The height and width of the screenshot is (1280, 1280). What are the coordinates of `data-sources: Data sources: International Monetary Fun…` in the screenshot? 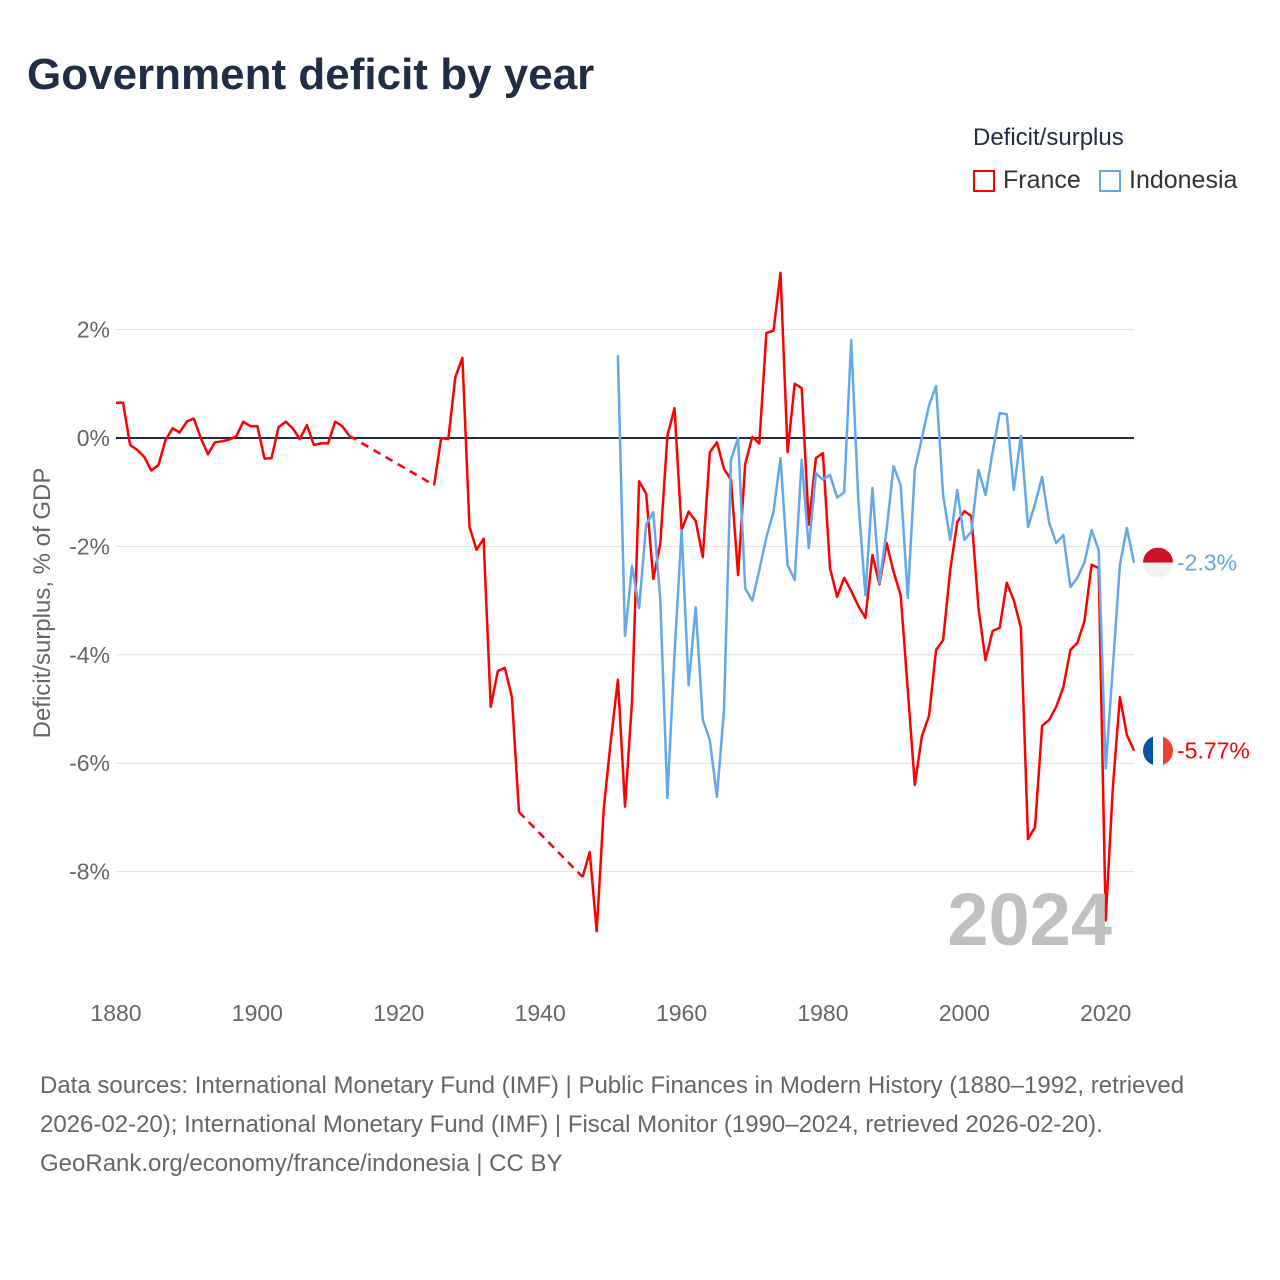 It's located at (612, 1105).